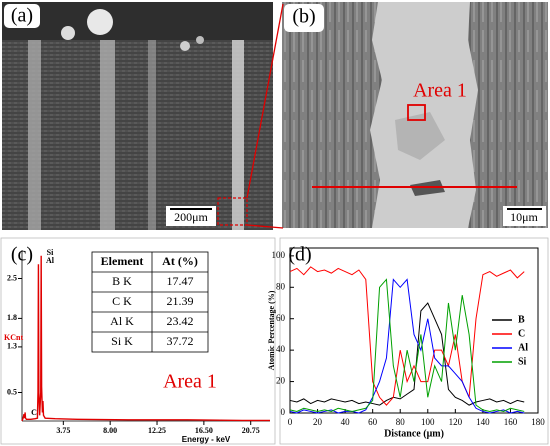 This screenshot has width=550, height=446. Describe the element at coordinates (180, 341) in the screenshot. I see `table-cell: 37.72` at that location.